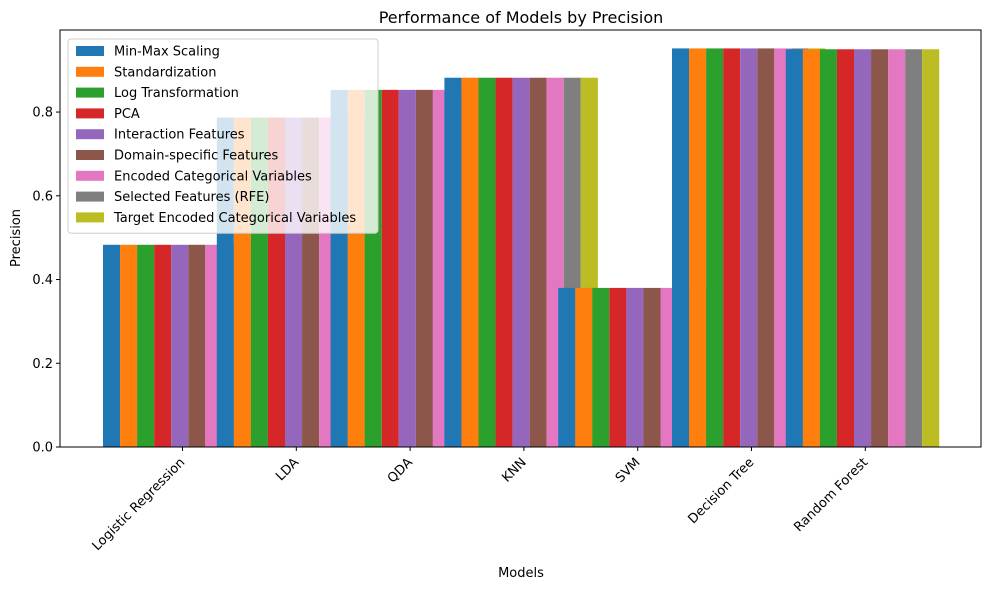 This screenshot has width=989, height=590. I want to click on y-axis: 0.0 0.2 0.4 0.6 0.8, so click(46, 281).